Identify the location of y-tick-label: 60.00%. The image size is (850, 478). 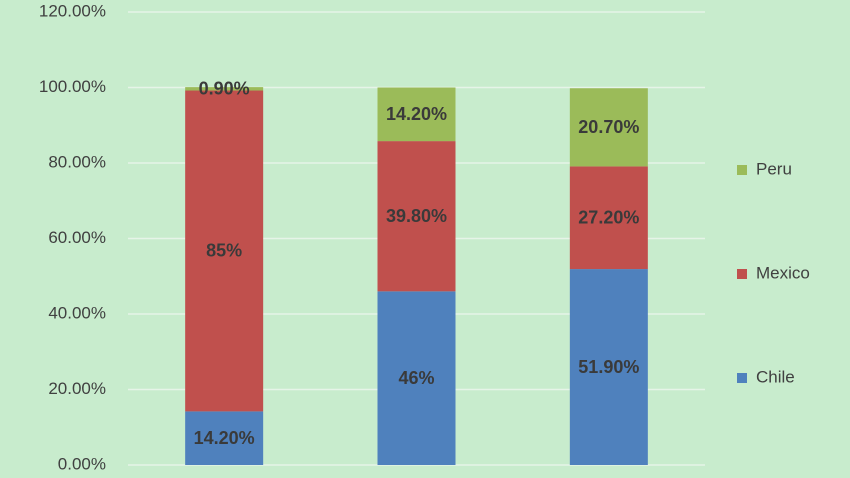
(77, 237).